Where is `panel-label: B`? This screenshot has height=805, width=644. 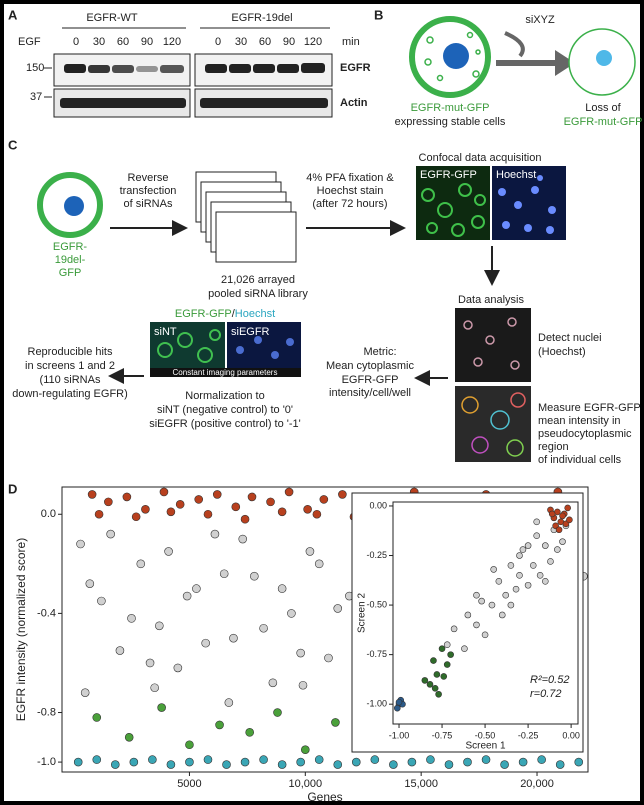 panel-label: B is located at coordinates (378, 14).